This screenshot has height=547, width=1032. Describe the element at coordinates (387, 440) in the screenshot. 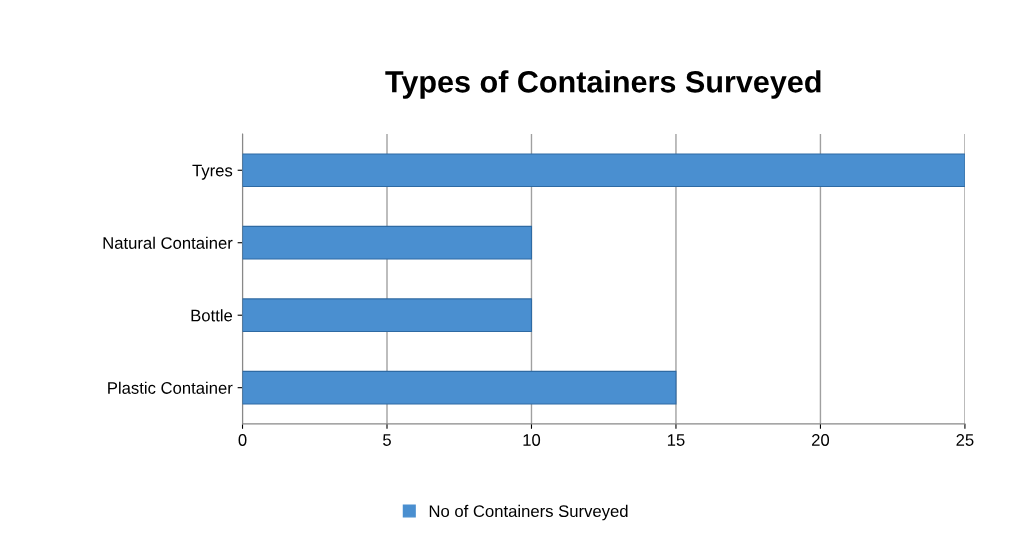

I see `x-tick-label: 5` at that location.